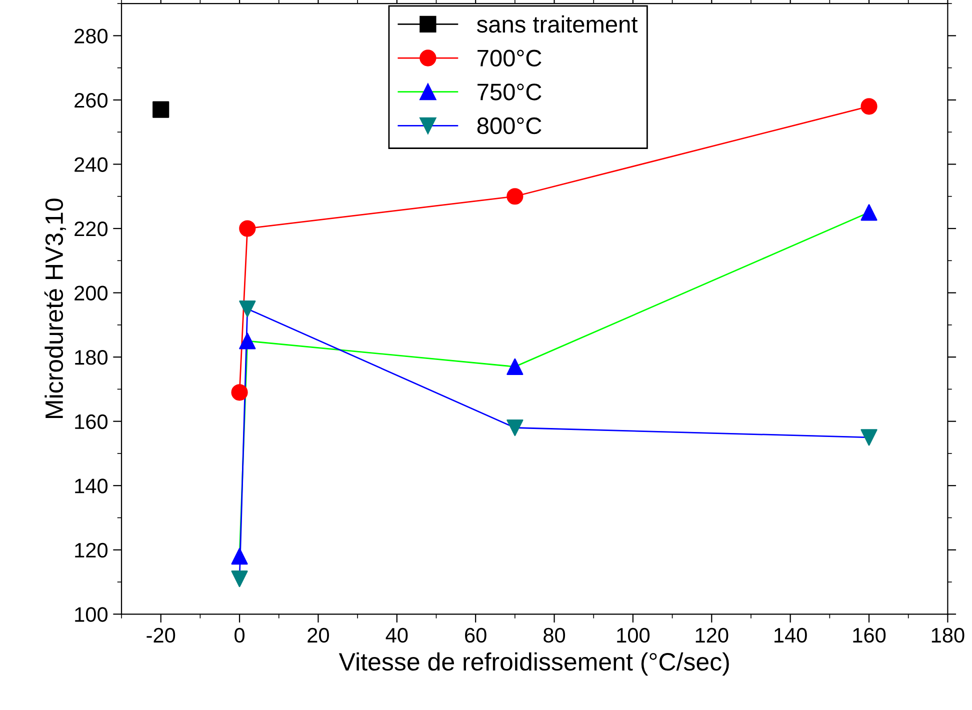 This screenshot has height=710, width=972. Describe the element at coordinates (869, 635) in the screenshot. I see `x-tick-label: 160` at that location.